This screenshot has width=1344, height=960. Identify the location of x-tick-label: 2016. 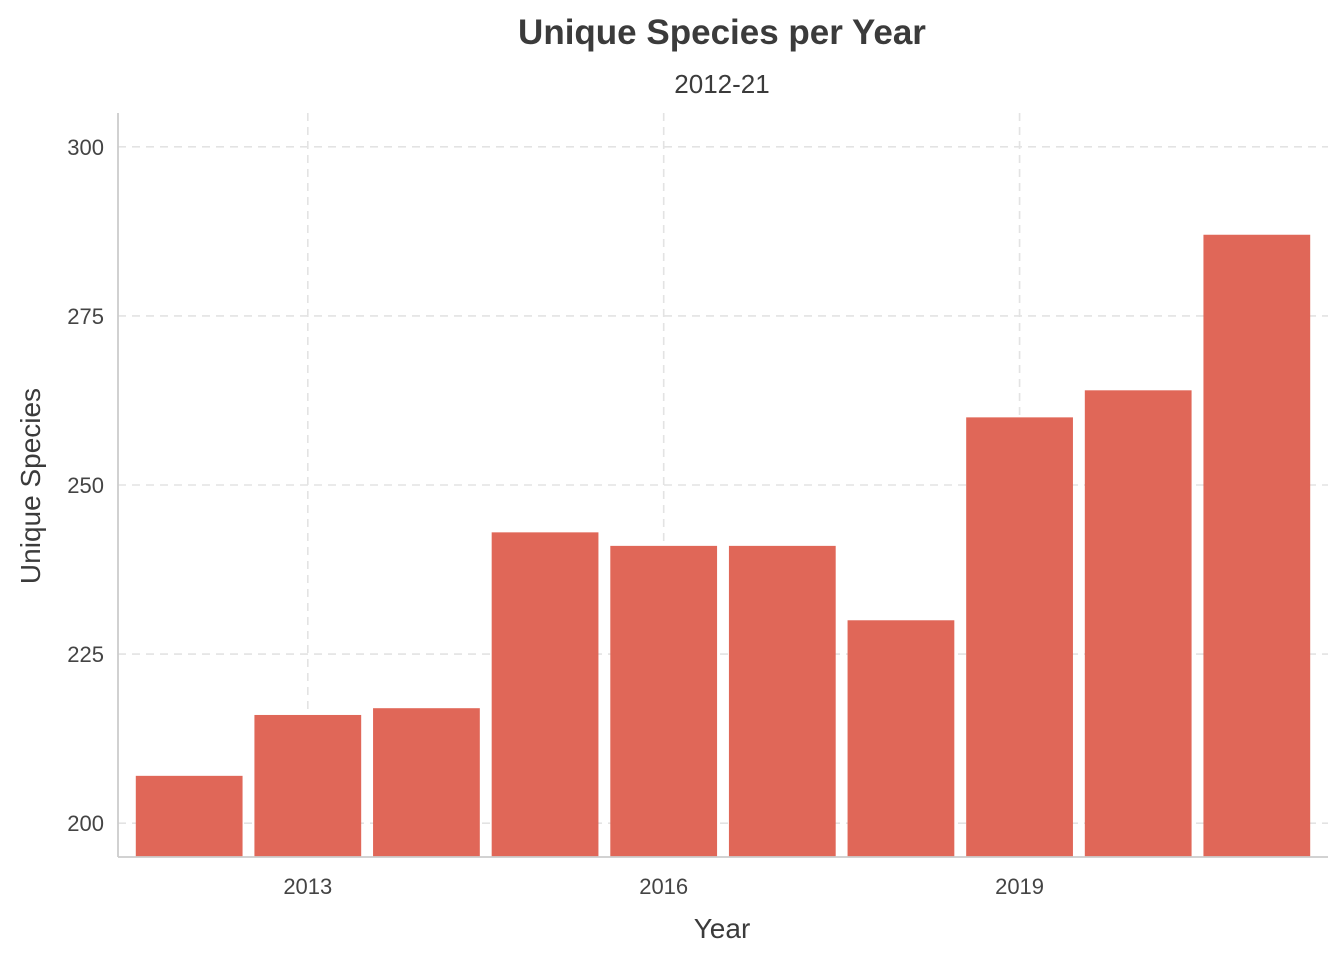
(663, 886).